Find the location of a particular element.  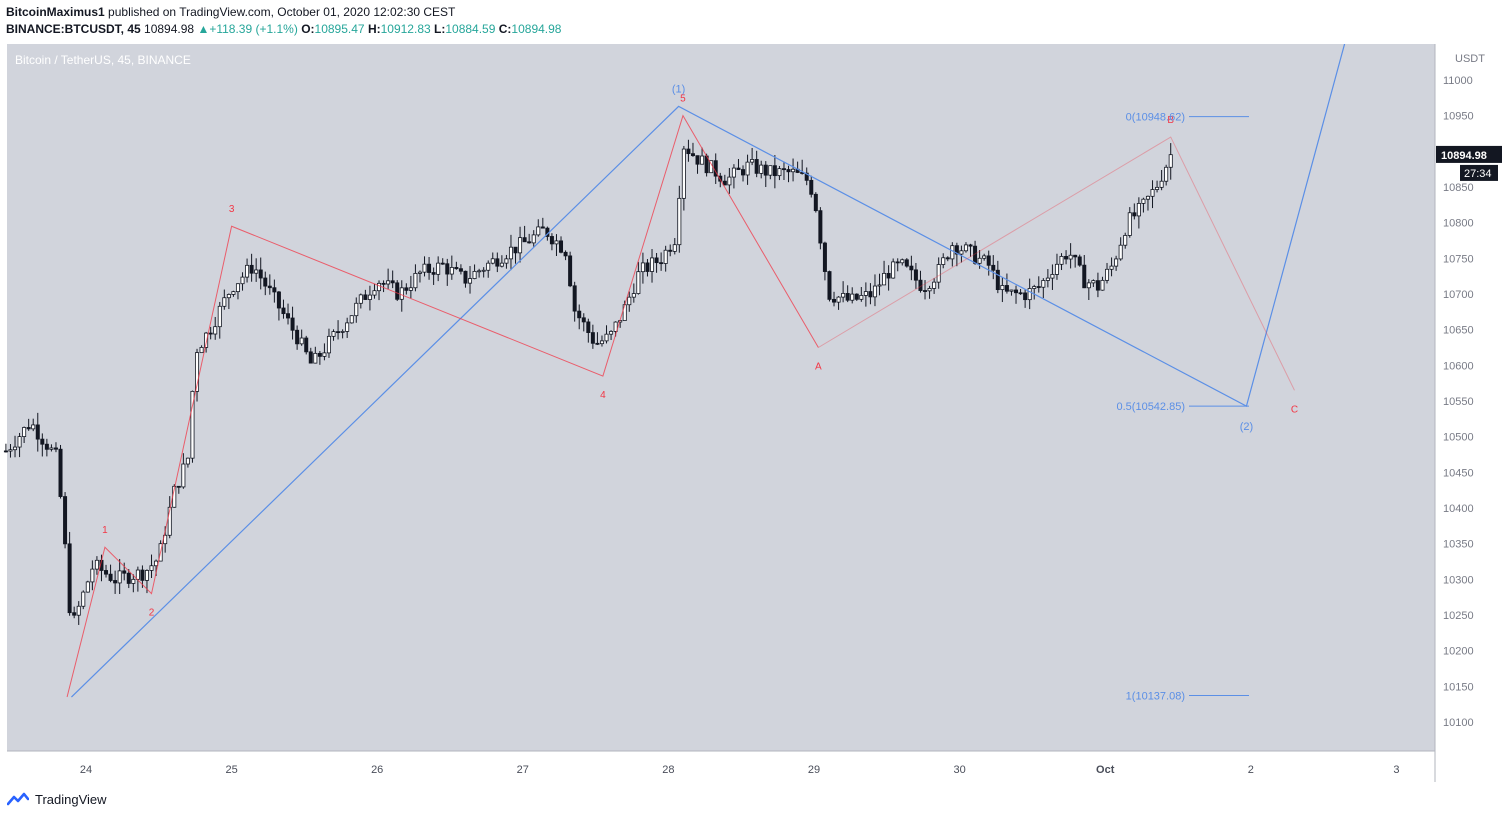

fib-level-label: 0.5(10542.85) is located at coordinates (1151, 407).